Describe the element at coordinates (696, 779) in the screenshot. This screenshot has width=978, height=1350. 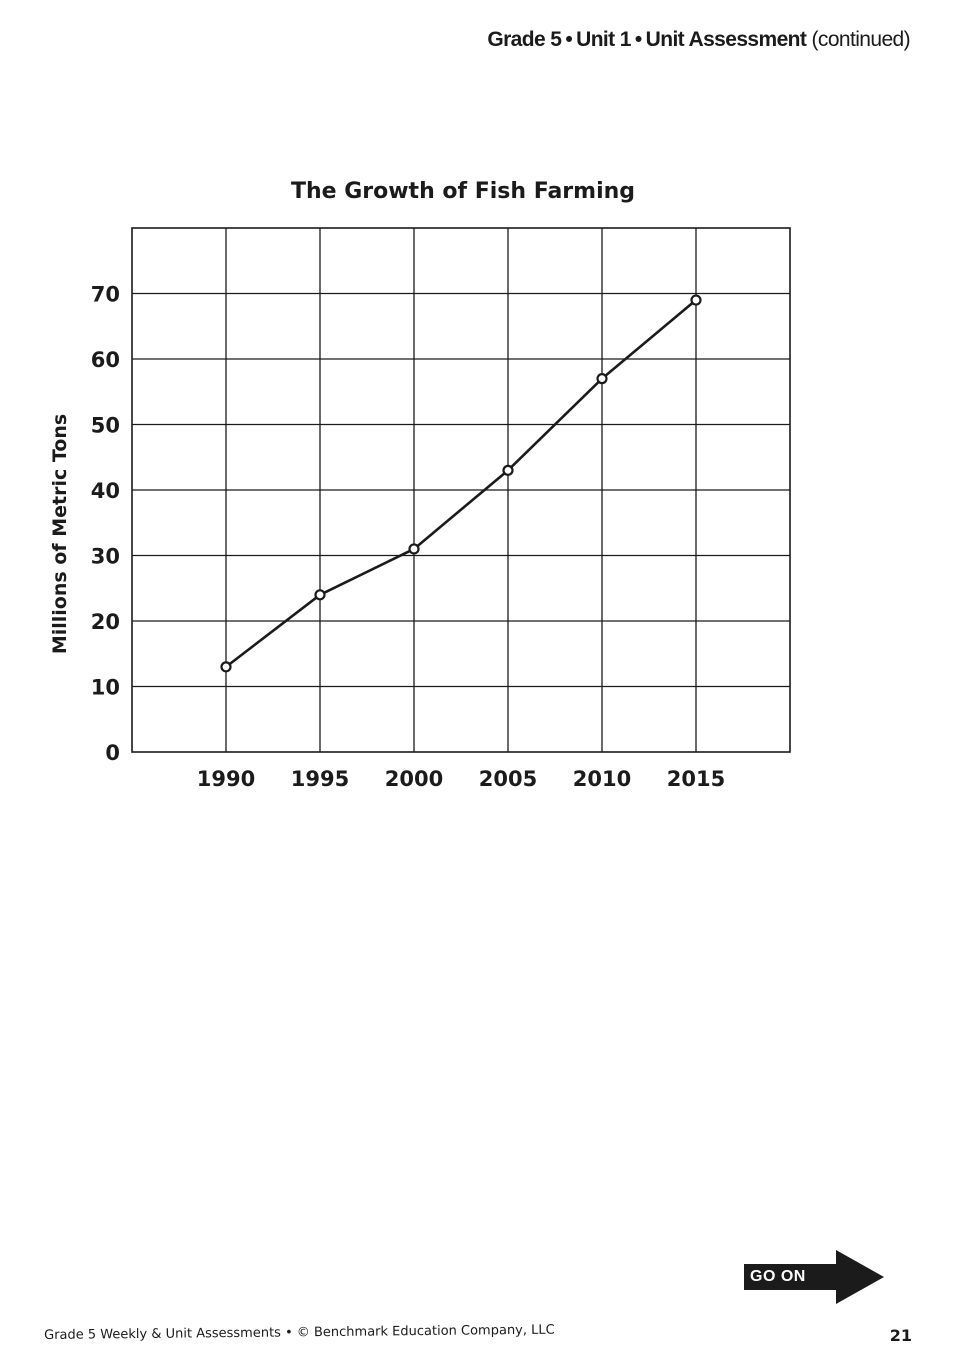
I see `x-tick-label: 2015` at that location.